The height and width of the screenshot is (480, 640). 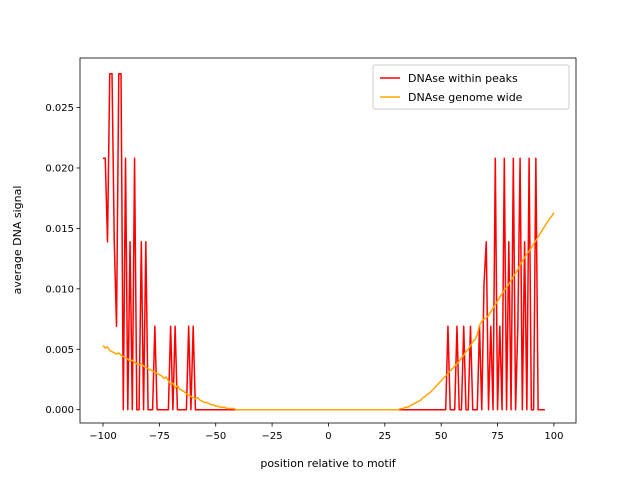 What do you see at coordinates (215, 436) in the screenshot?
I see `x-tick-label: −50` at bounding box center [215, 436].